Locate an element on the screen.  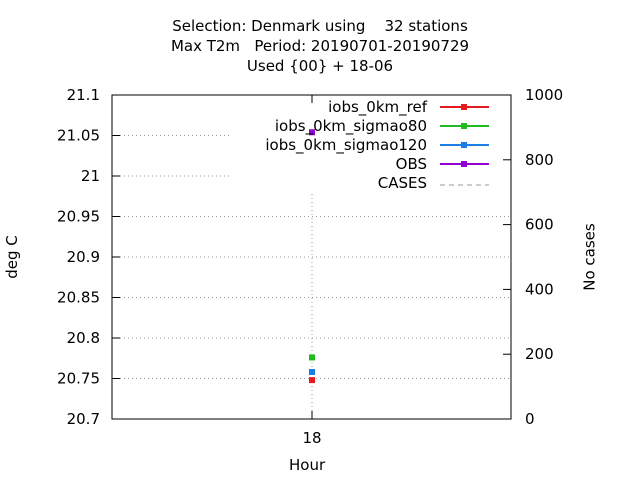
data-point-obs is located at coordinates (312, 132).